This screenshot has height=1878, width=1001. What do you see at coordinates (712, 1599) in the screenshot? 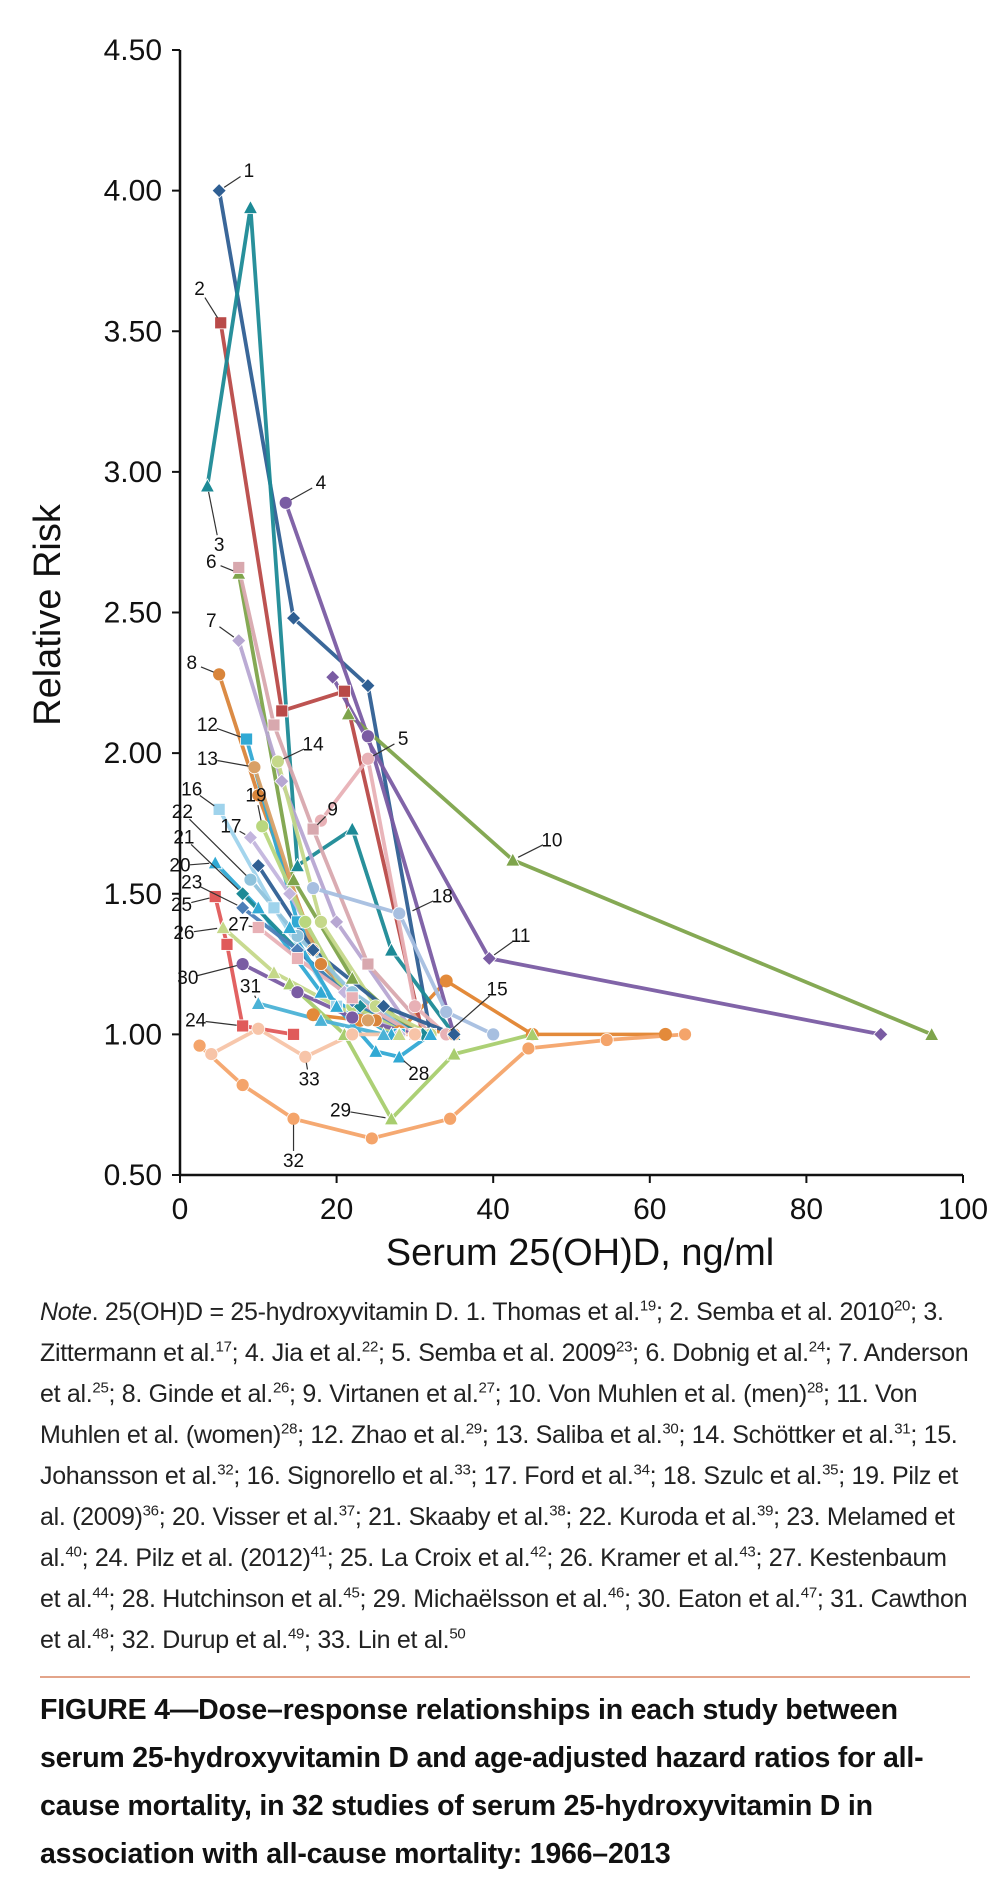
I see `note-text: ; 30. Eaton et al.` at bounding box center [712, 1599].